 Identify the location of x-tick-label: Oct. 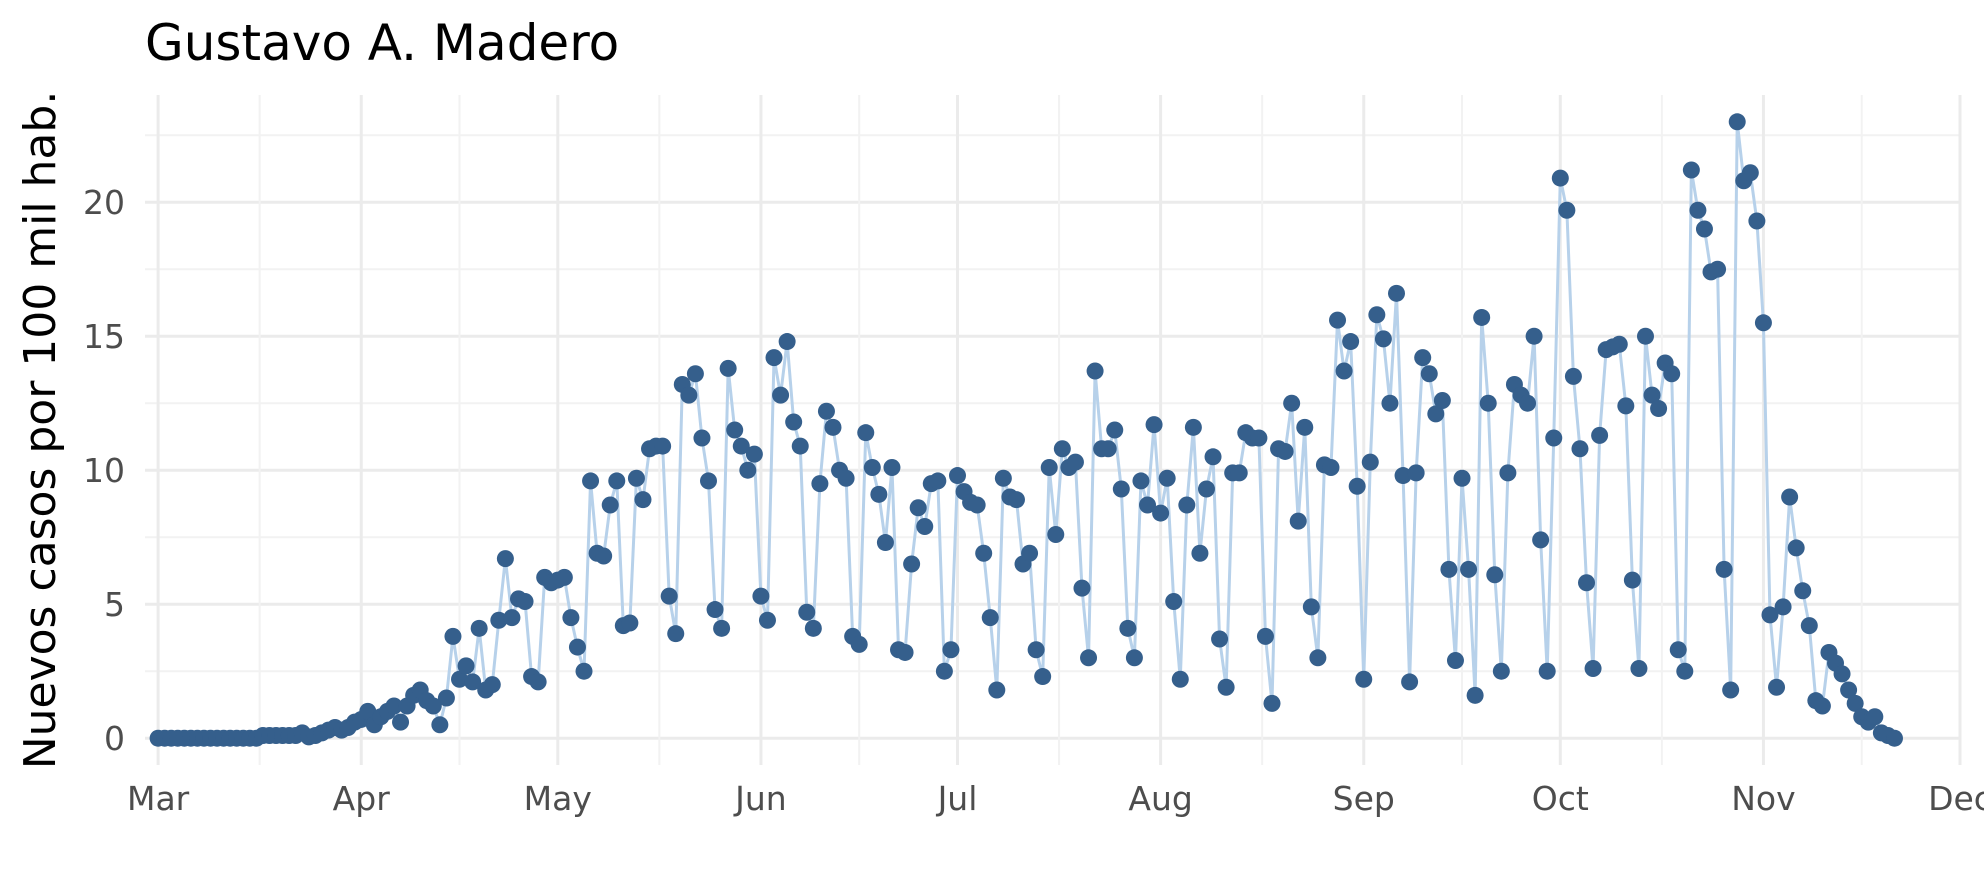
(1560, 798).